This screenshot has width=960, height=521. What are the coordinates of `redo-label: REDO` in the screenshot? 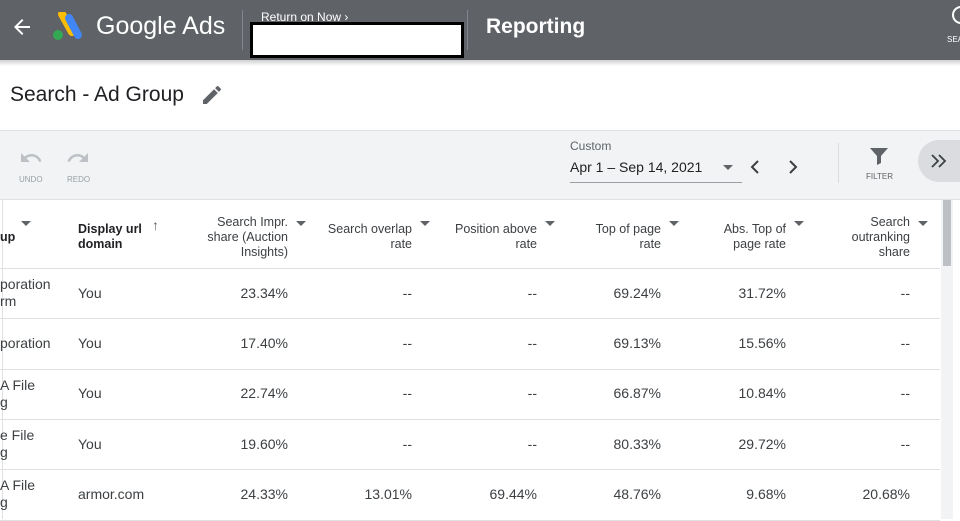 It's located at (79, 179).